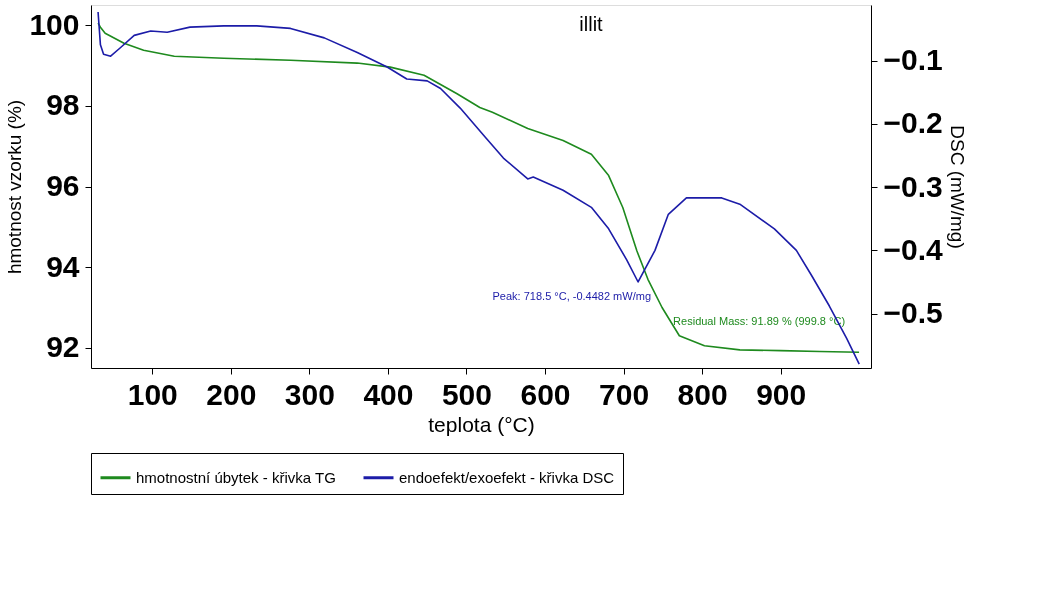  Describe the element at coordinates (913, 186) in the screenshot. I see `y2-tick-label: −0.3` at that location.